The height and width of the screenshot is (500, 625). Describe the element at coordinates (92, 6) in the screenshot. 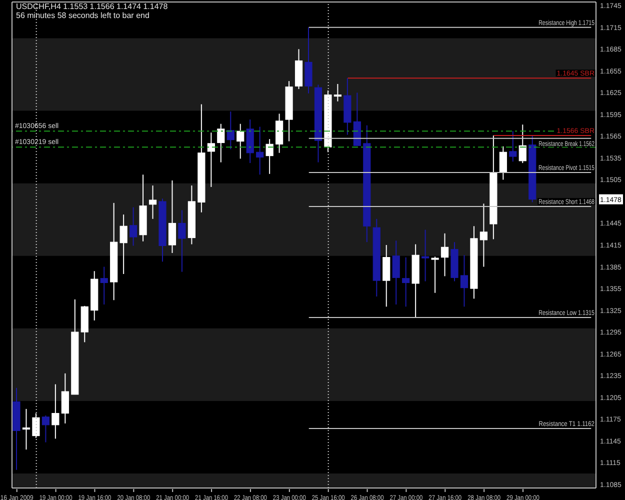

I see `chart-title: USDCHF,H4 1.1553 1.1566 1.1474 1.1478` at that location.